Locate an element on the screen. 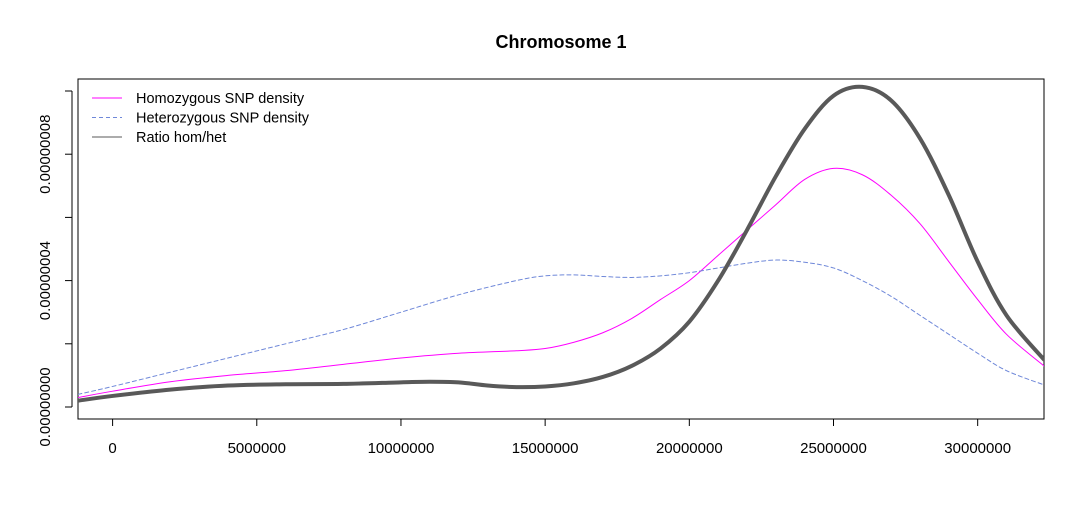 Image resolution: width=1085 pixels, height=518 pixels. y-tick-label: 0.00000004 is located at coordinates (45, 280).